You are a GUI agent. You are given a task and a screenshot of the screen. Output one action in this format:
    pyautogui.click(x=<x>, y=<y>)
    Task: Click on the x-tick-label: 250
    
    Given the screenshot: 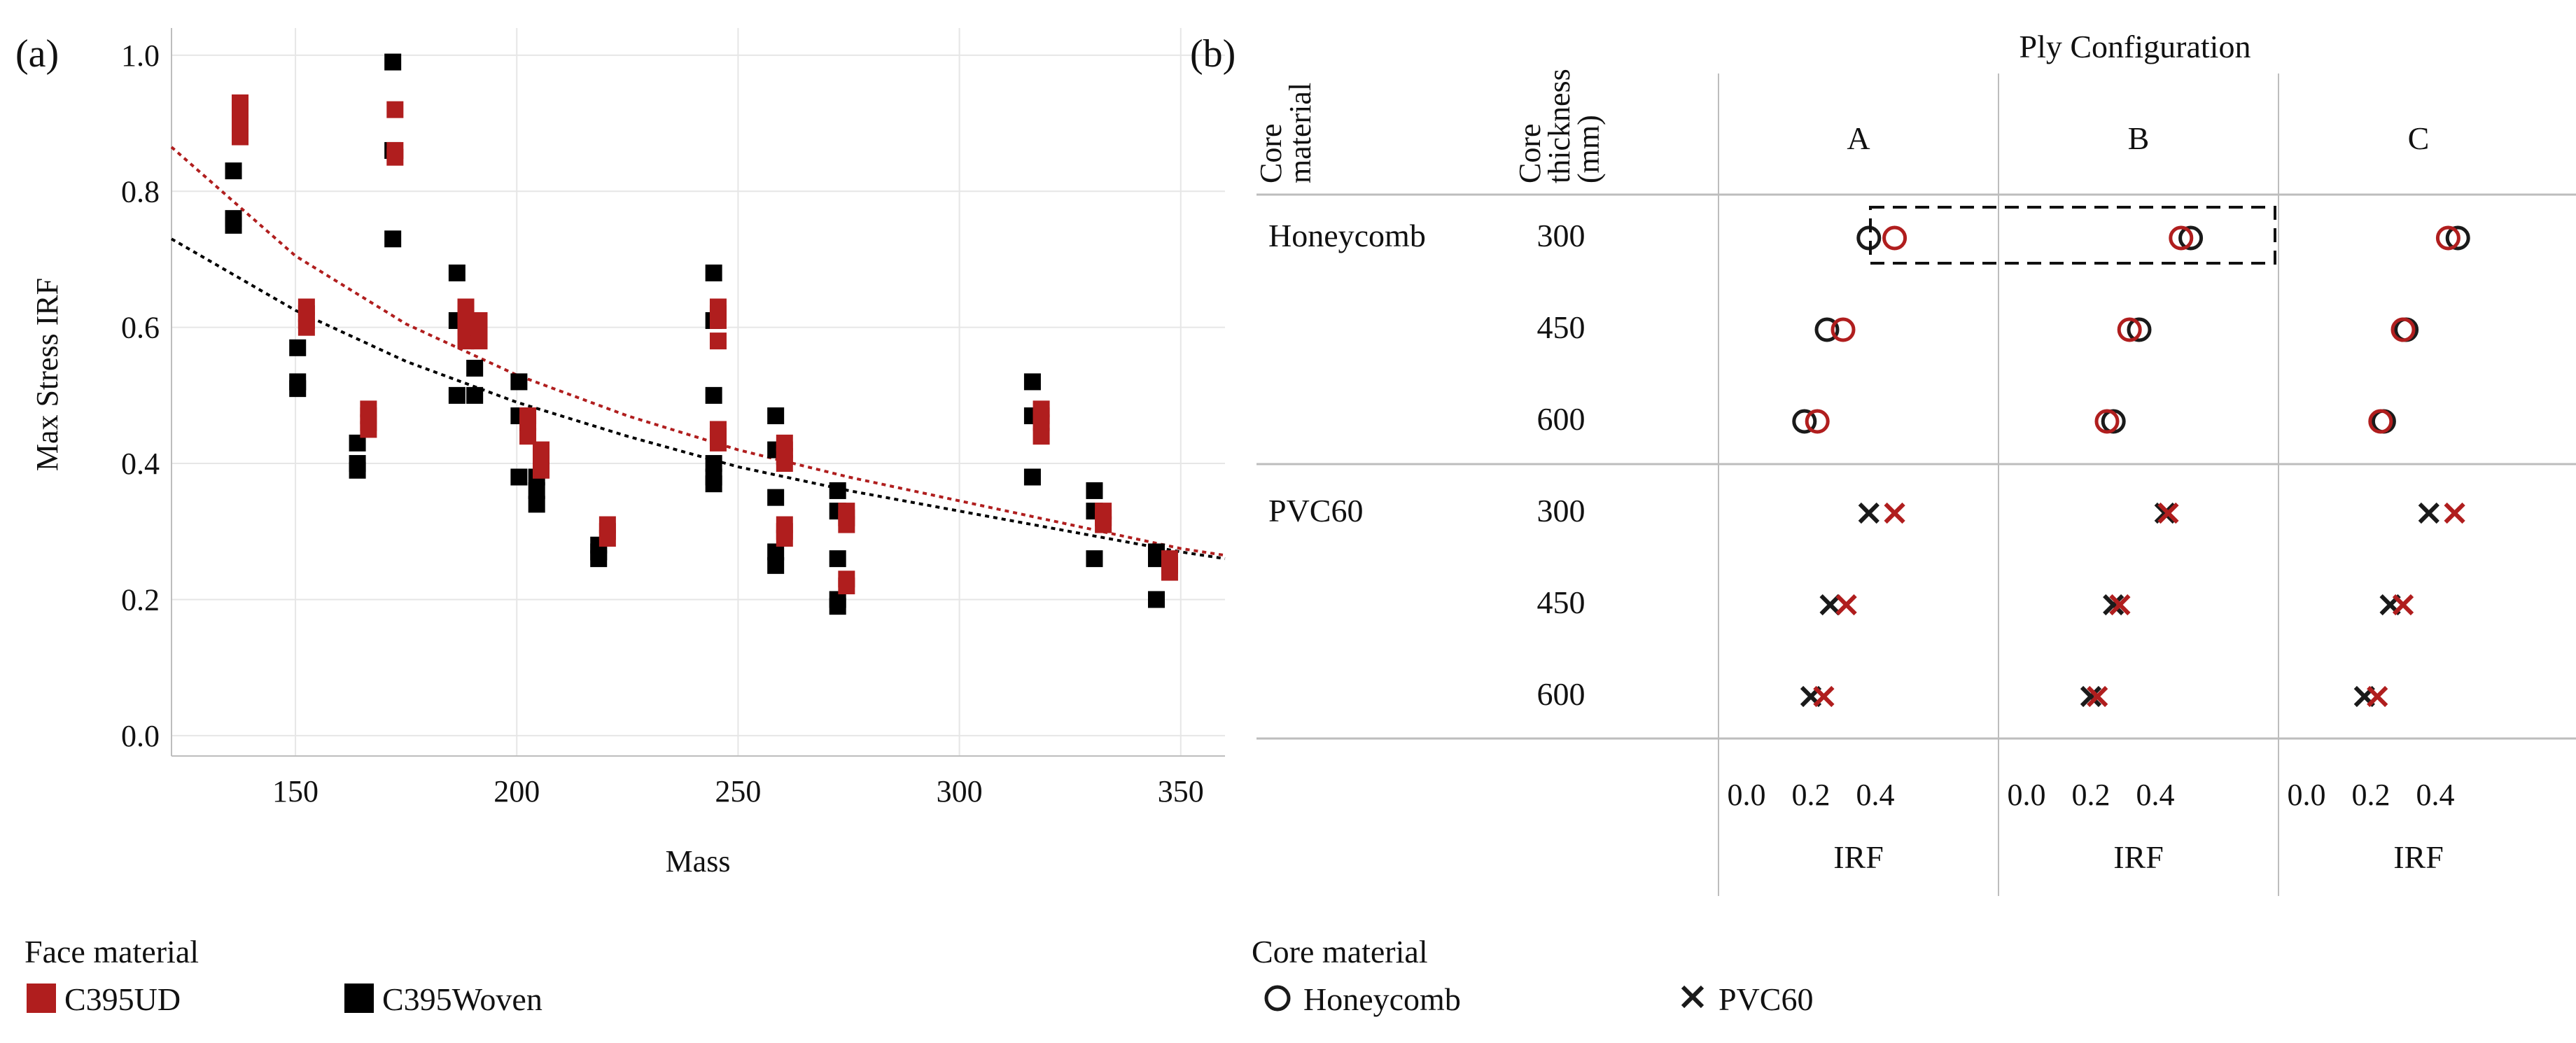 What is the action you would take?
    pyautogui.click(x=738, y=791)
    